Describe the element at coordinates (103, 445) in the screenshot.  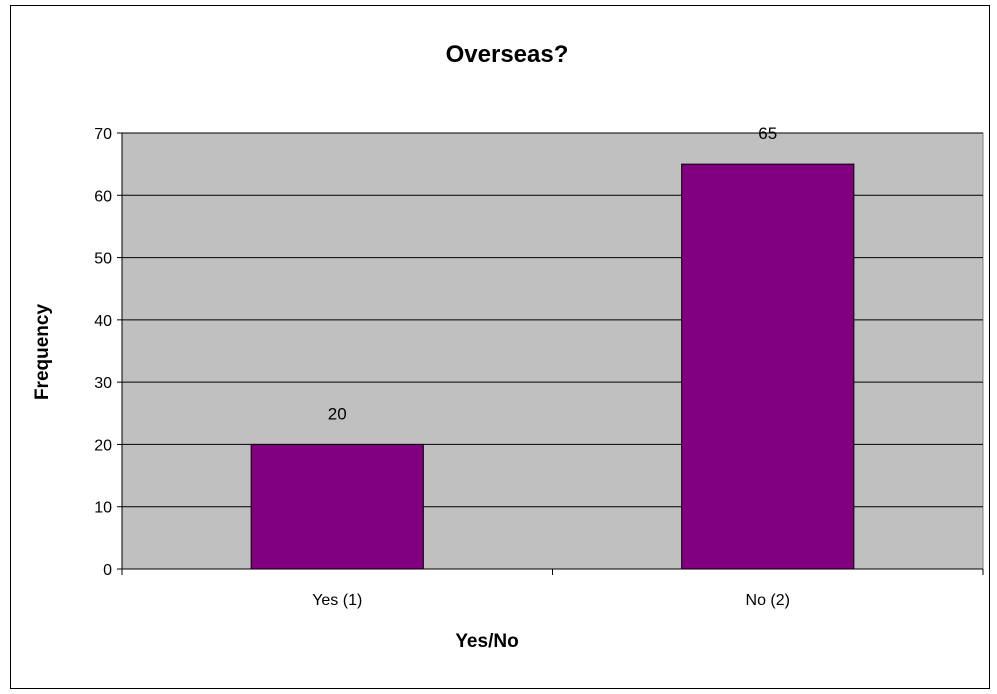
I see `y-tick-label: 20` at that location.